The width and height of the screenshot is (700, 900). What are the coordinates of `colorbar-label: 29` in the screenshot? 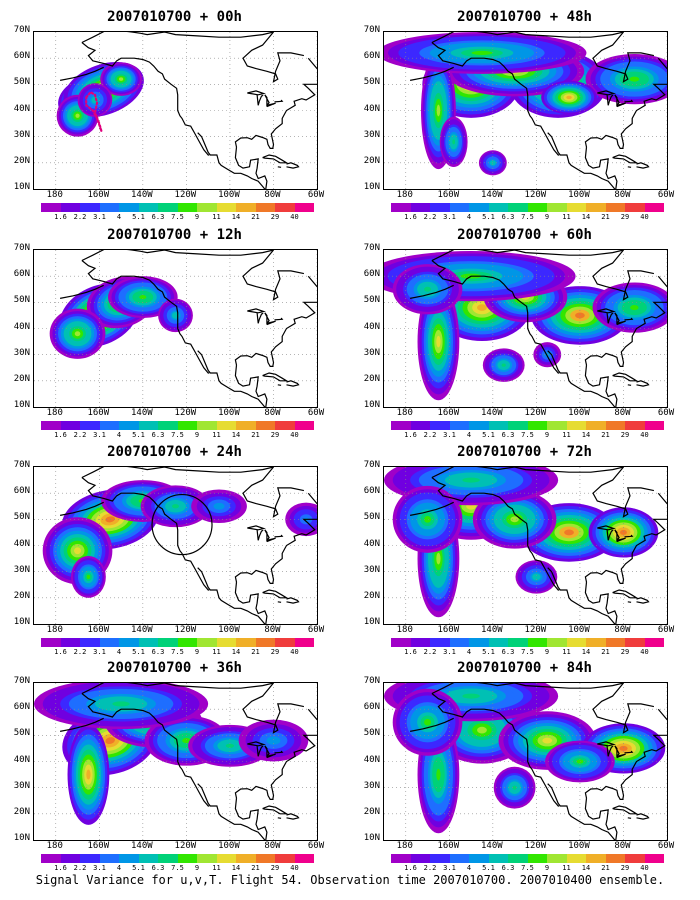 It's located at (625, 217).